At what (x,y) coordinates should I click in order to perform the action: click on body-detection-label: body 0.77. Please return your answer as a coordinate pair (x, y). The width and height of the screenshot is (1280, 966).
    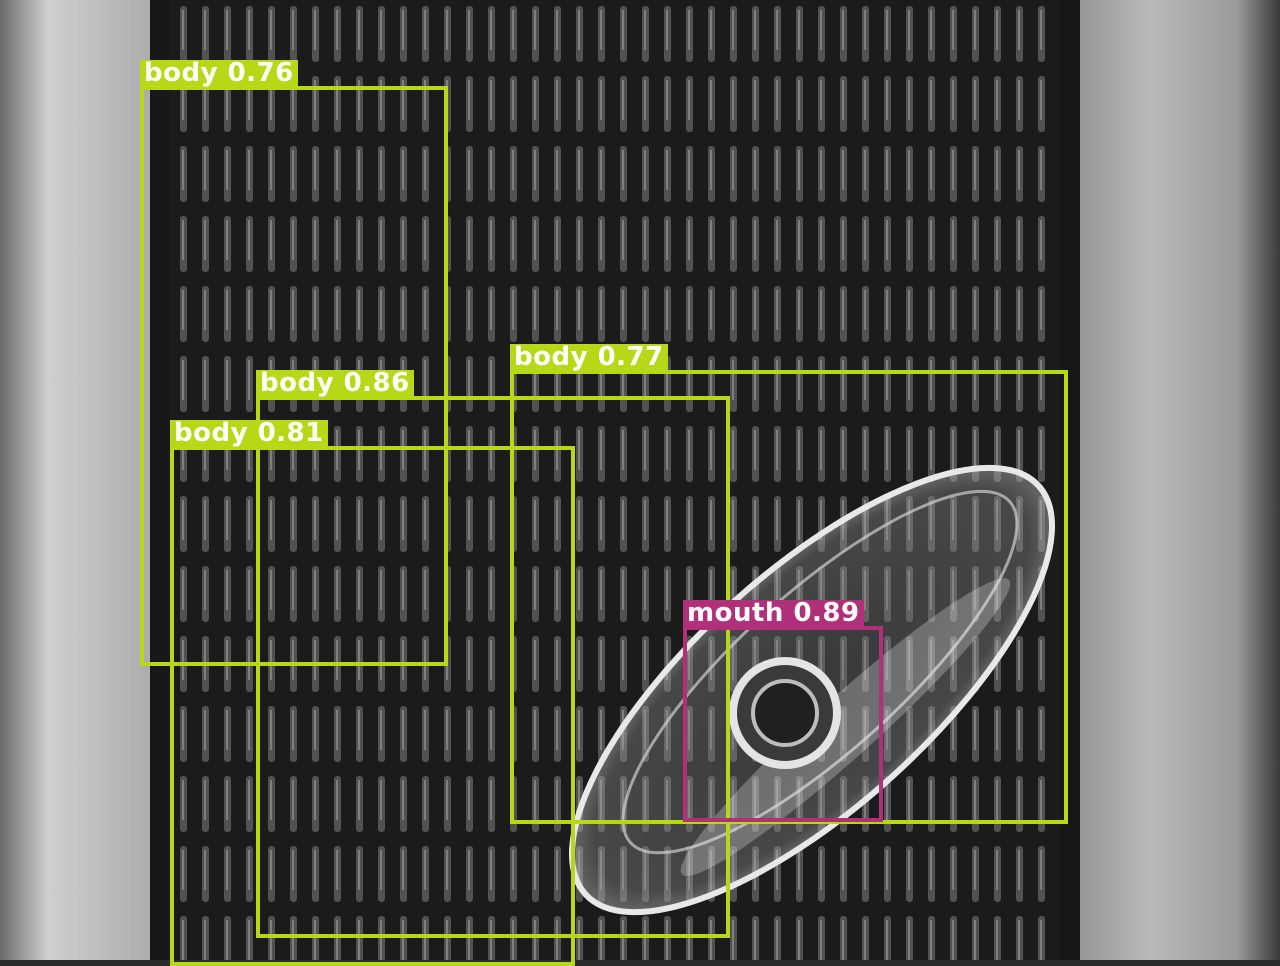
    Looking at the image, I should click on (589, 357).